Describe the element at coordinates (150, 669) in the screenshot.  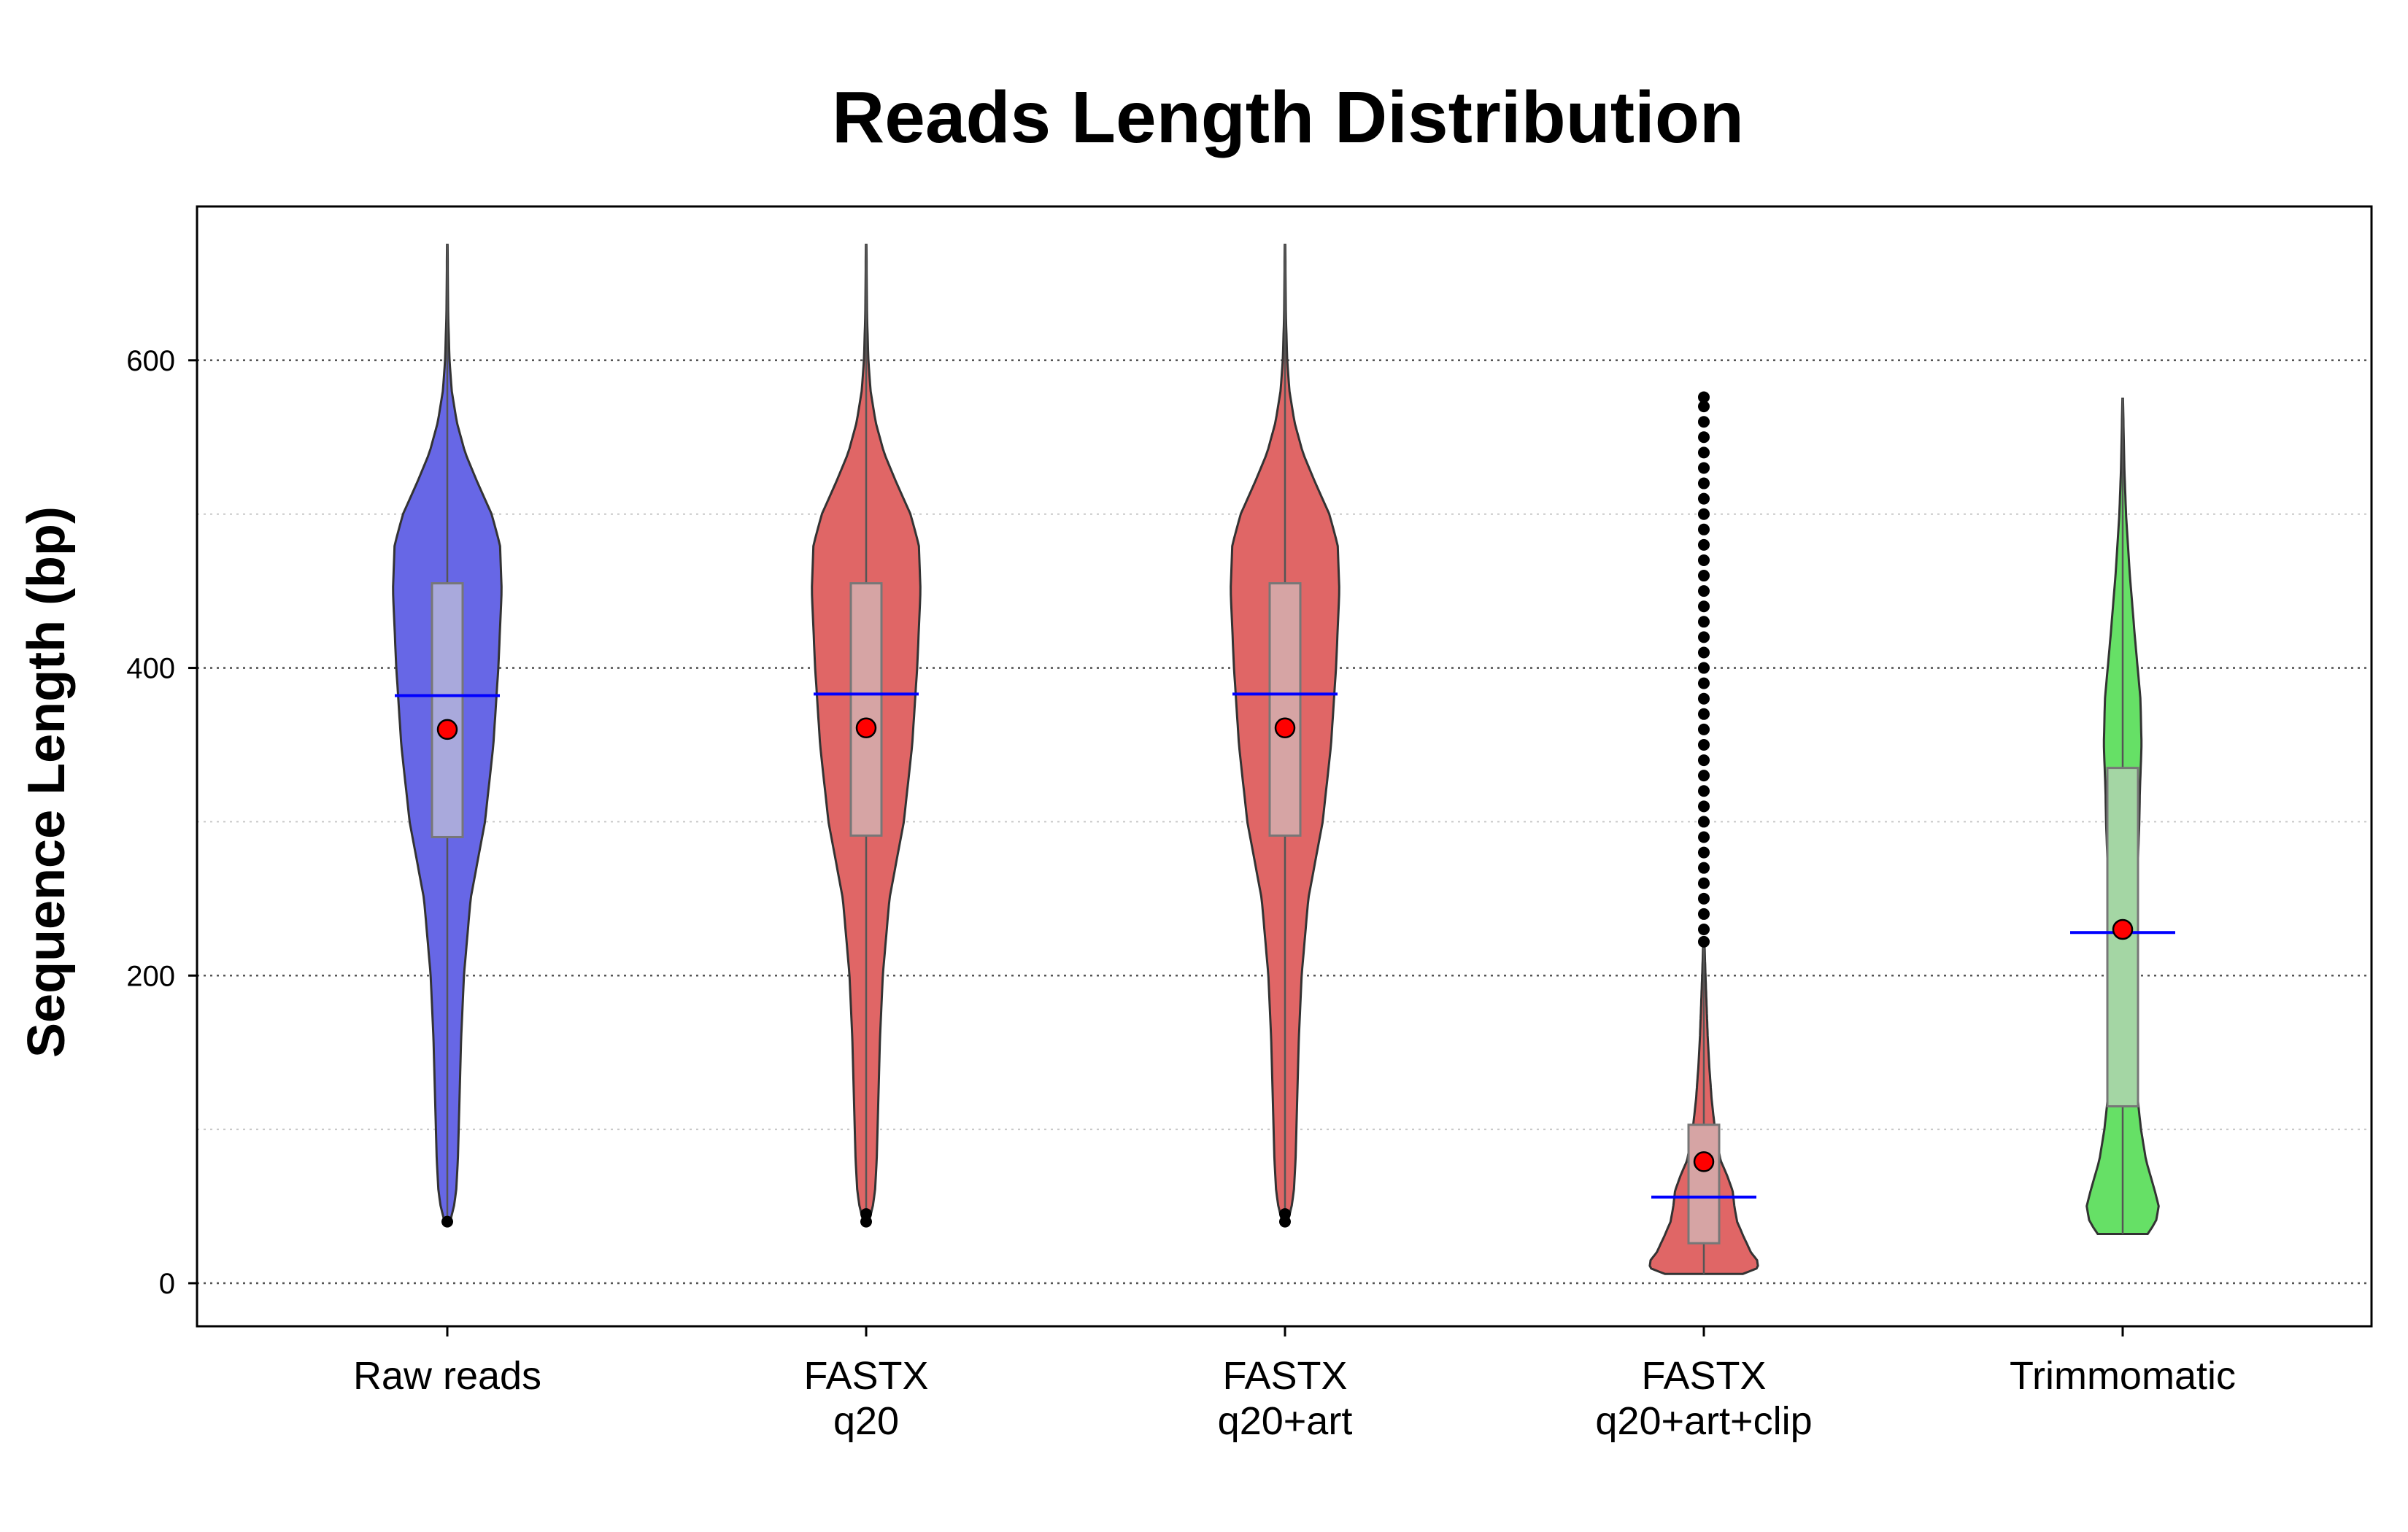
I see `y-tick-label: 400` at that location.